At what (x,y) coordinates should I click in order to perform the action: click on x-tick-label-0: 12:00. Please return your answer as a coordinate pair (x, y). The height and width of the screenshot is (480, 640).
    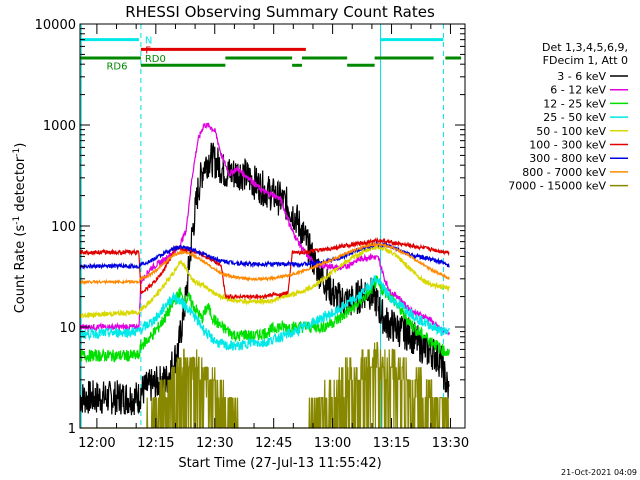
    Looking at the image, I should click on (96, 443).